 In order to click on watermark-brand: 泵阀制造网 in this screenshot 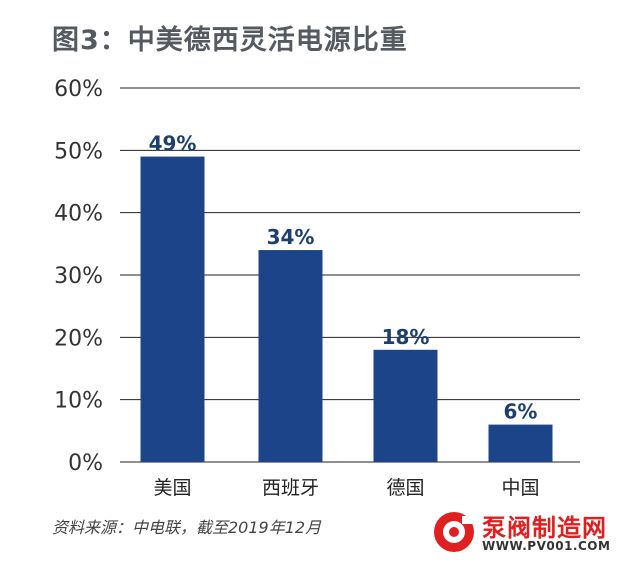, I will do `click(544, 528)`.